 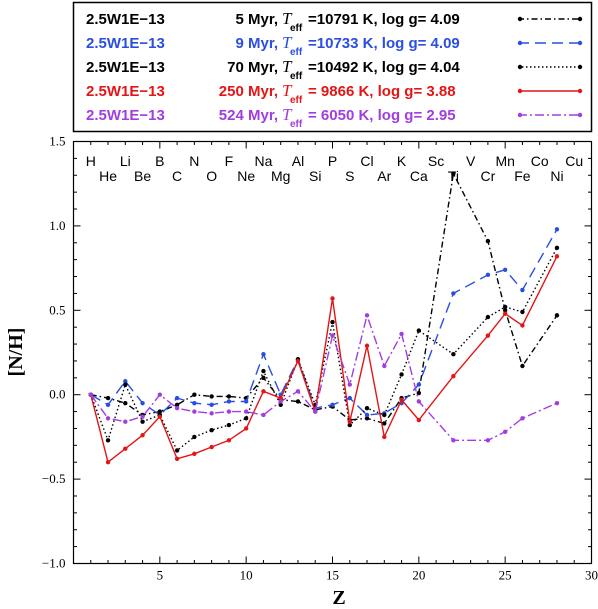 I want to click on x-axis-title: Z, so click(x=338, y=598).